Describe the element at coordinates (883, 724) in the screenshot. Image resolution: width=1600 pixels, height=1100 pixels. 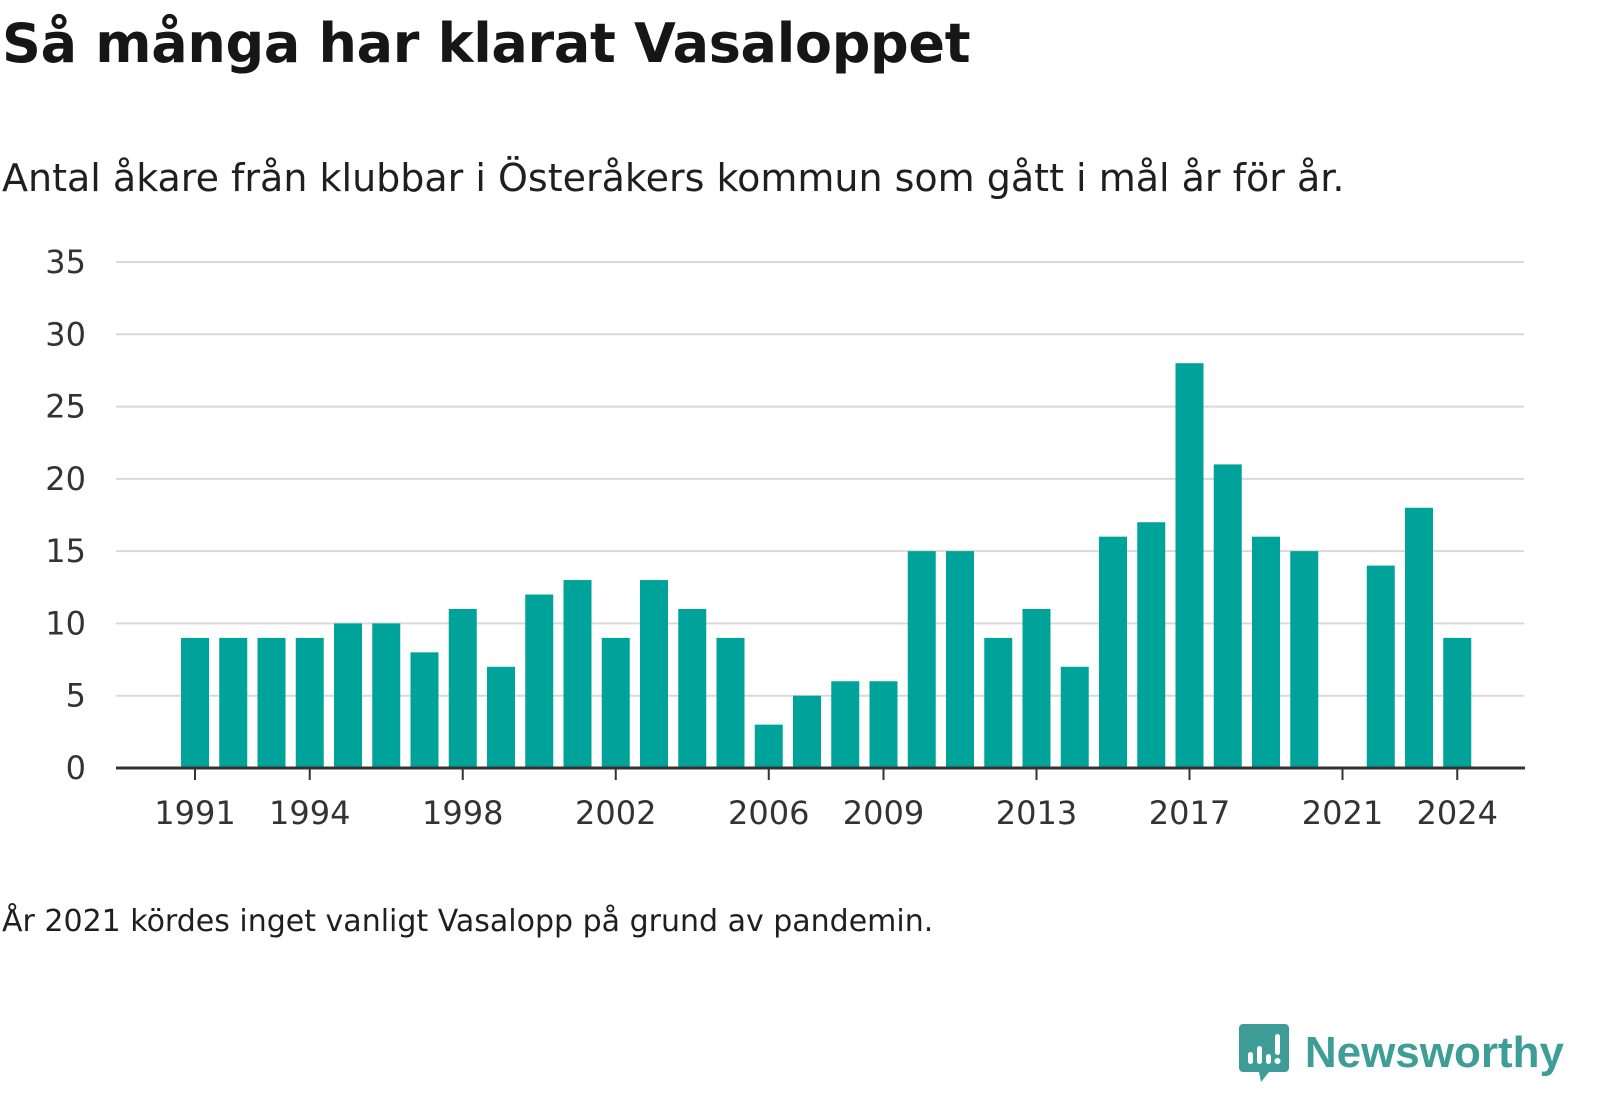
I see `bar-2009` at that location.